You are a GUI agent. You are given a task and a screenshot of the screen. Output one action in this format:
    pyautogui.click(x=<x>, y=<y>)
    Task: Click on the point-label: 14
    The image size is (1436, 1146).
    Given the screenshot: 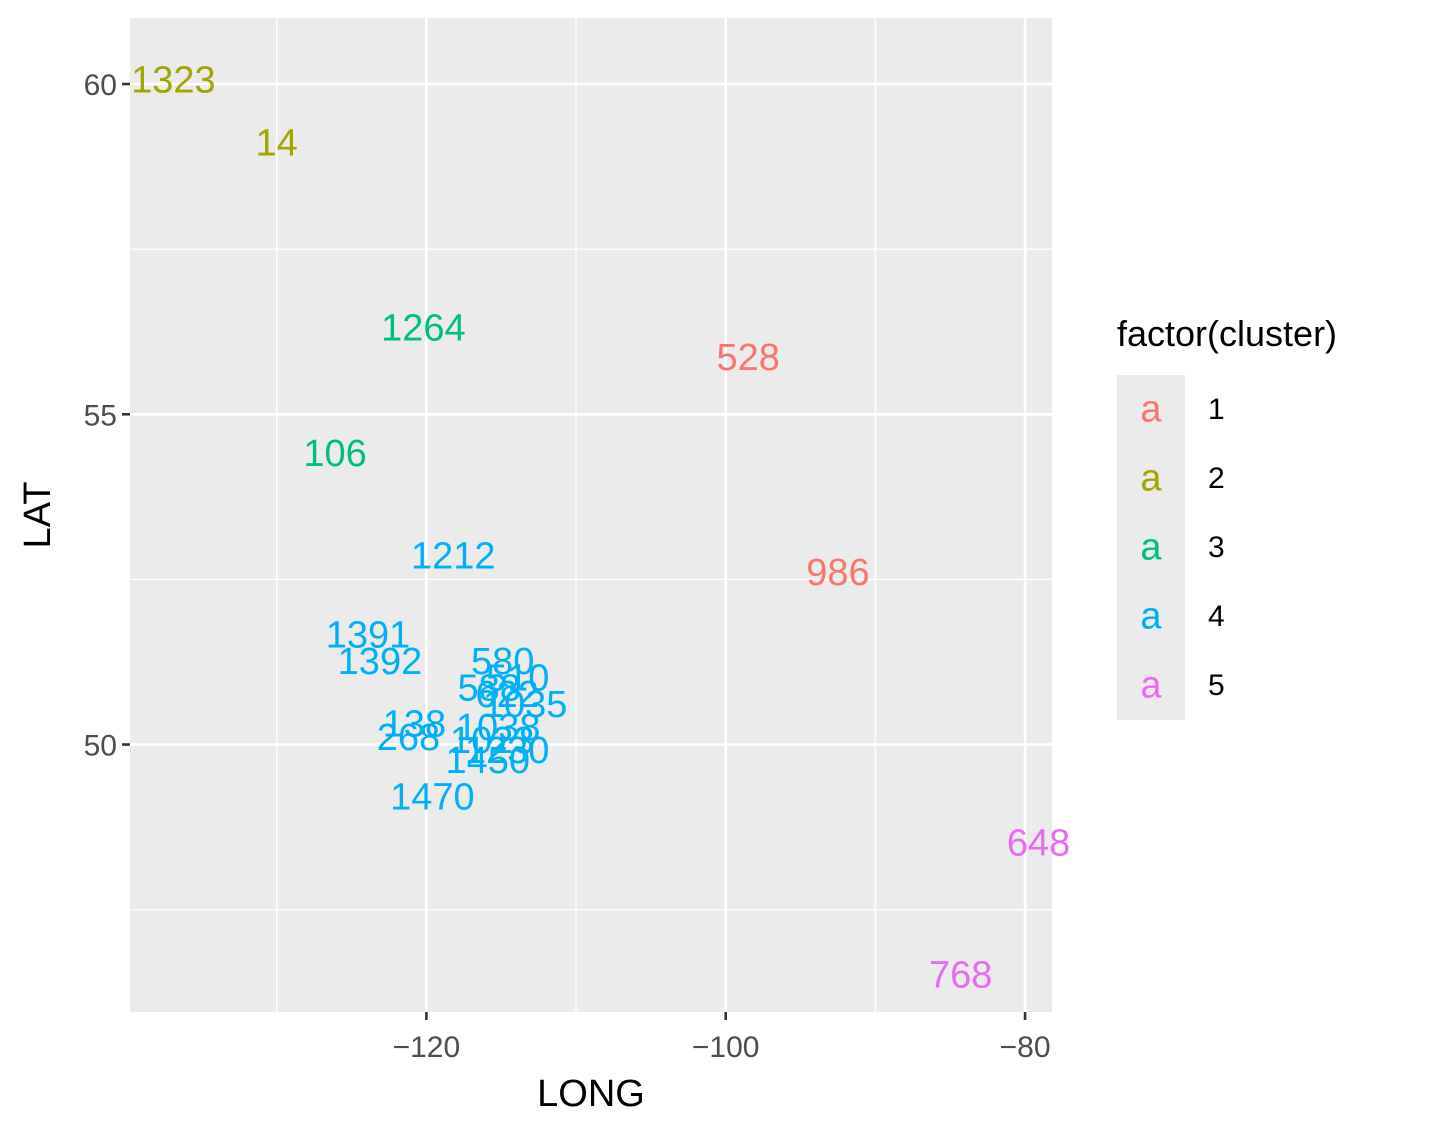 What is the action you would take?
    pyautogui.click(x=277, y=143)
    